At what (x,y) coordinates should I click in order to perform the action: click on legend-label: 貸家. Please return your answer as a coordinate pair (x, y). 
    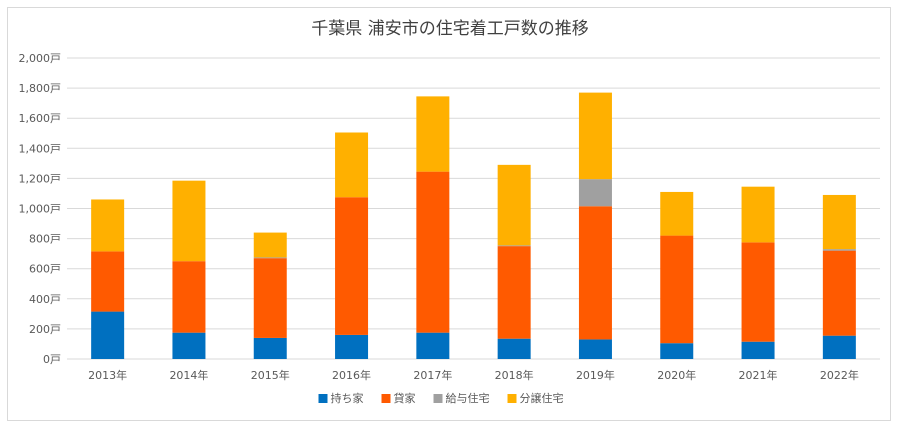
    Looking at the image, I should click on (405, 398).